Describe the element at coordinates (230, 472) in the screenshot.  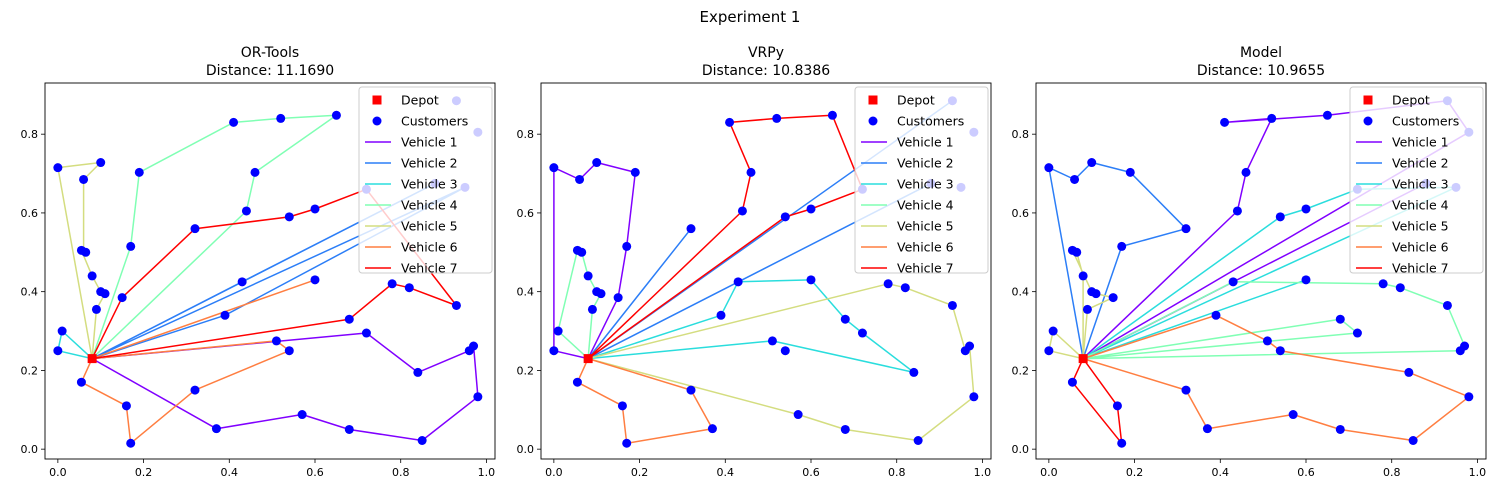
I see `x-tick-label: 0.4` at that location.